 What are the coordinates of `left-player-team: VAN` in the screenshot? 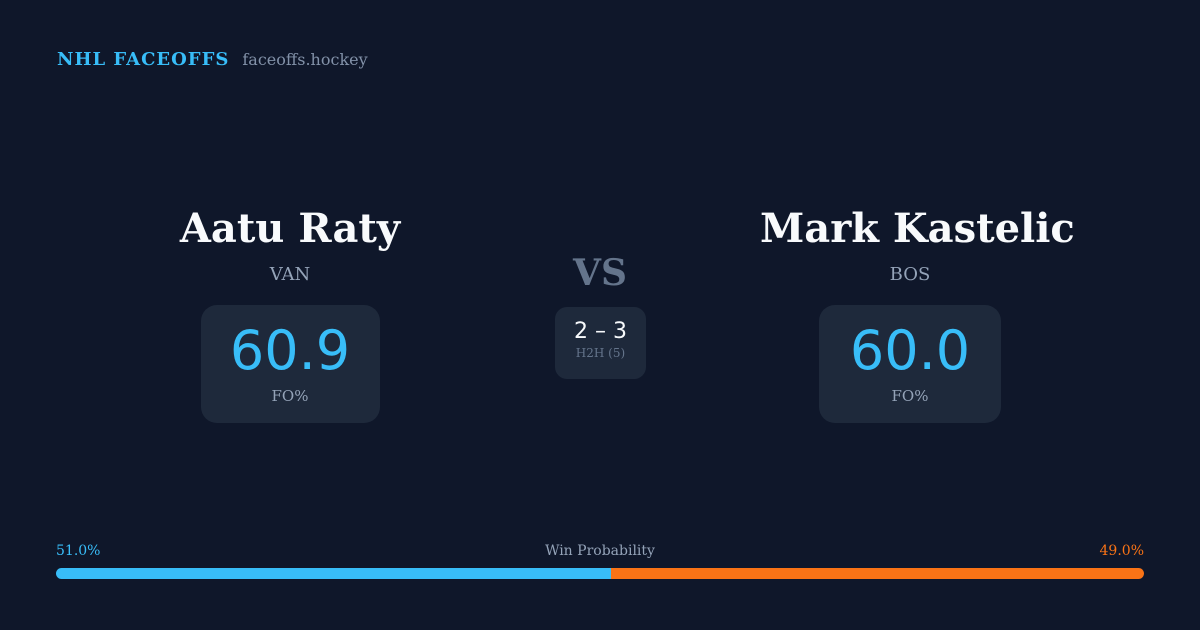 It's located at (290, 274).